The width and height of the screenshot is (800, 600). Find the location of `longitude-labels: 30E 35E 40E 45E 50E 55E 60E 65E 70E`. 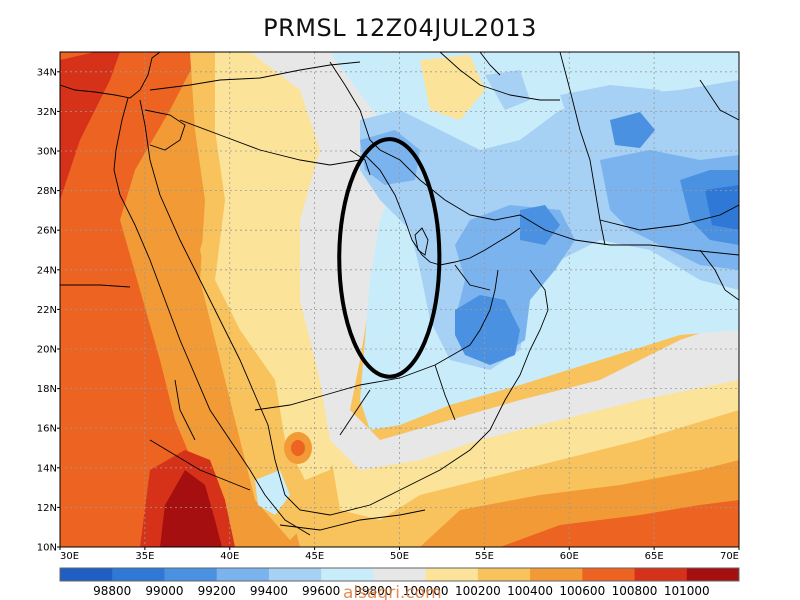

longitude-labels: 30E 35E 40E 45E 50E 55E 60E 65E 70E is located at coordinates (399, 554).